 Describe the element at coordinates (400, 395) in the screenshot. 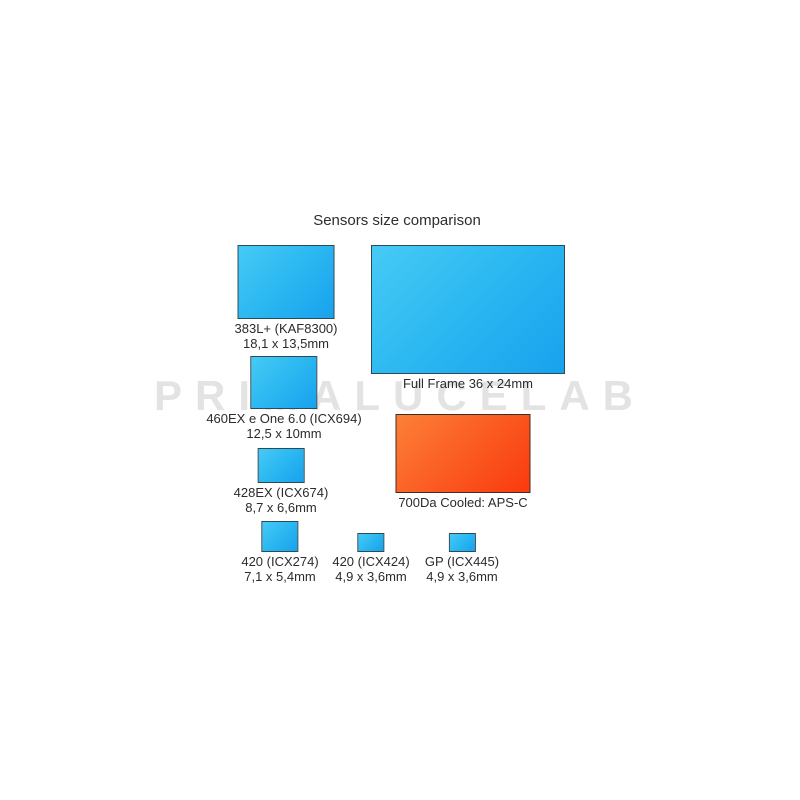

I see `primalucelab-watermark: PRIMALUCELAB` at that location.